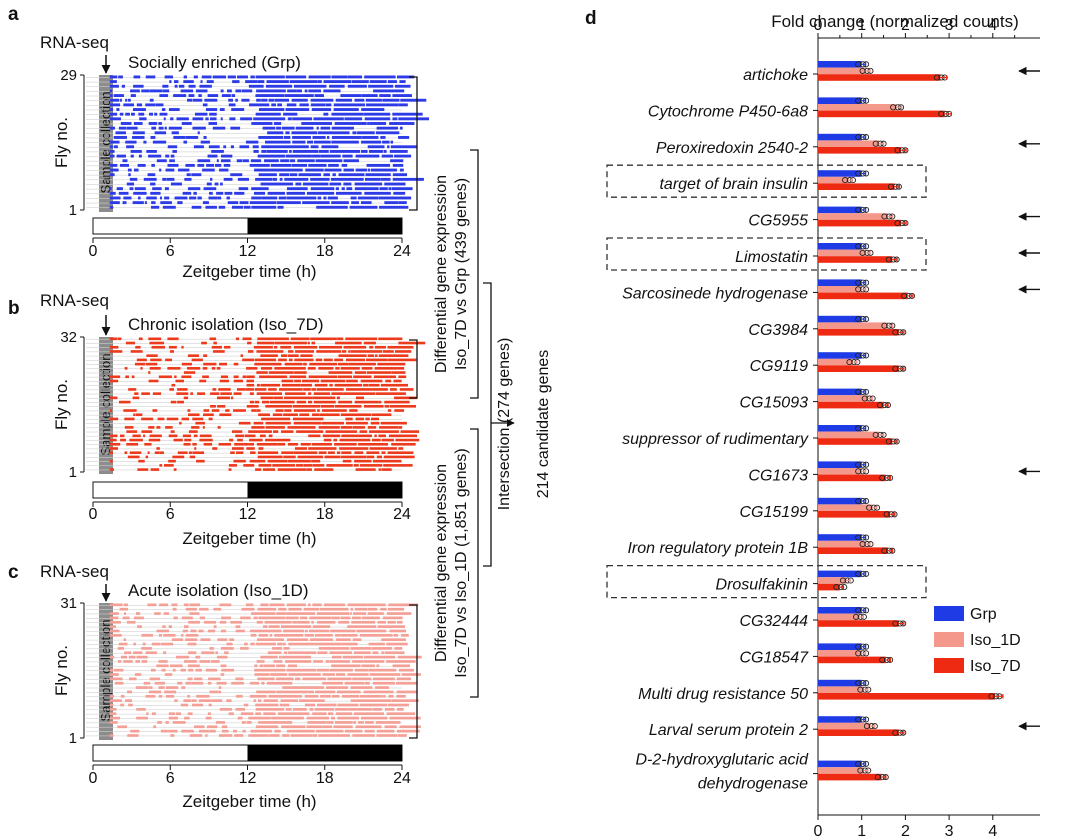  I want to click on gene-row: Iron regulatory protein 1B, so click(761, 545).